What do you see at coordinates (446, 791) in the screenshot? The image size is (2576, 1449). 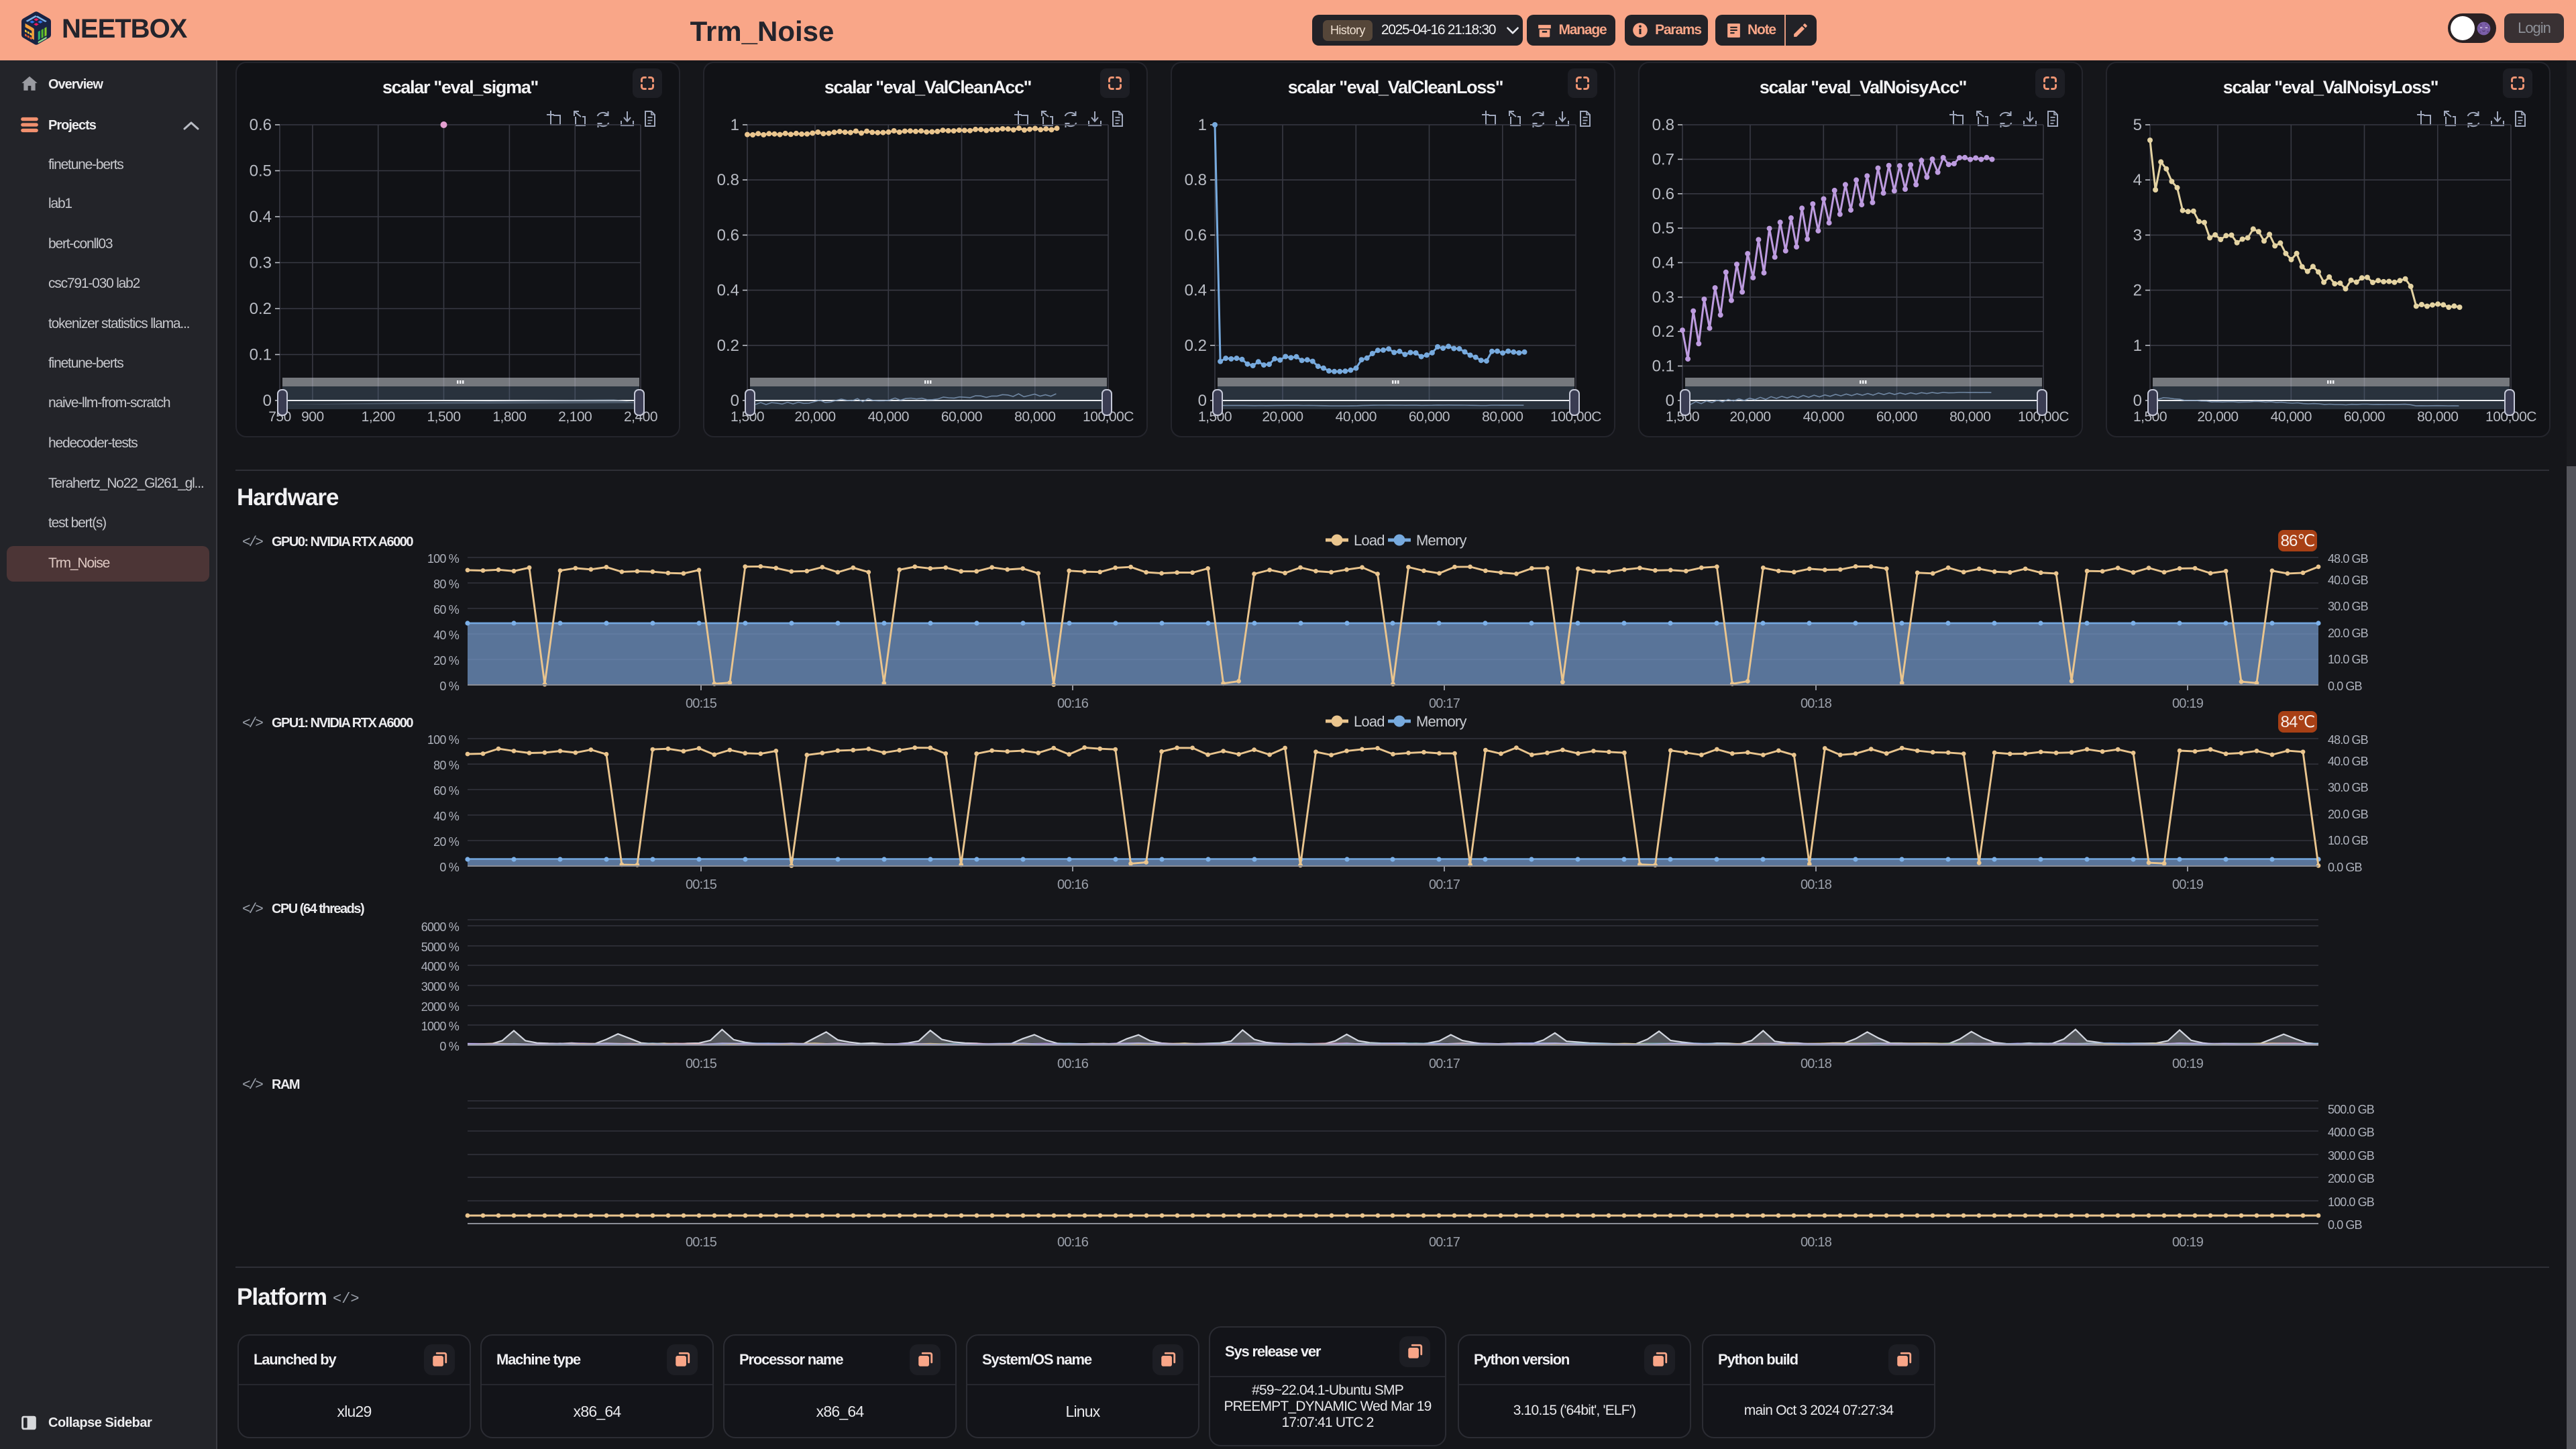 I see `svg-text: 60 %` at bounding box center [446, 791].